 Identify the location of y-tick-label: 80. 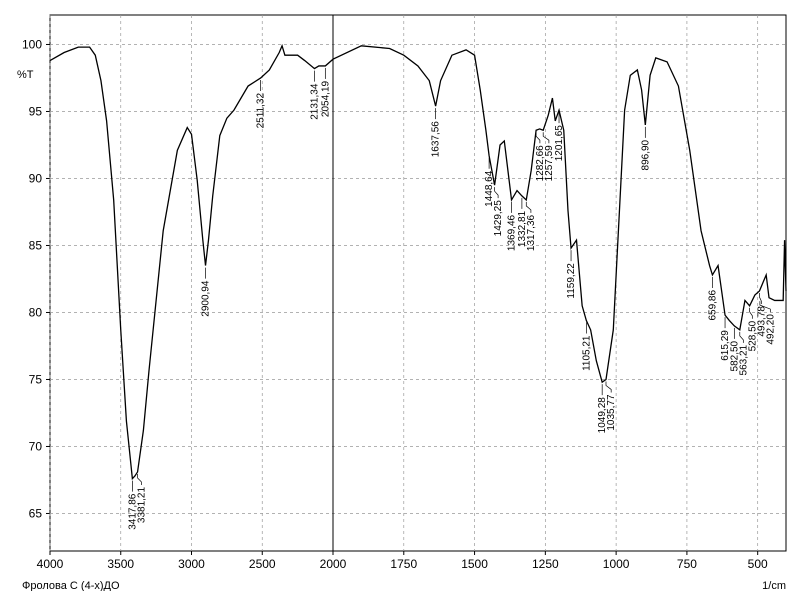
(36, 312).